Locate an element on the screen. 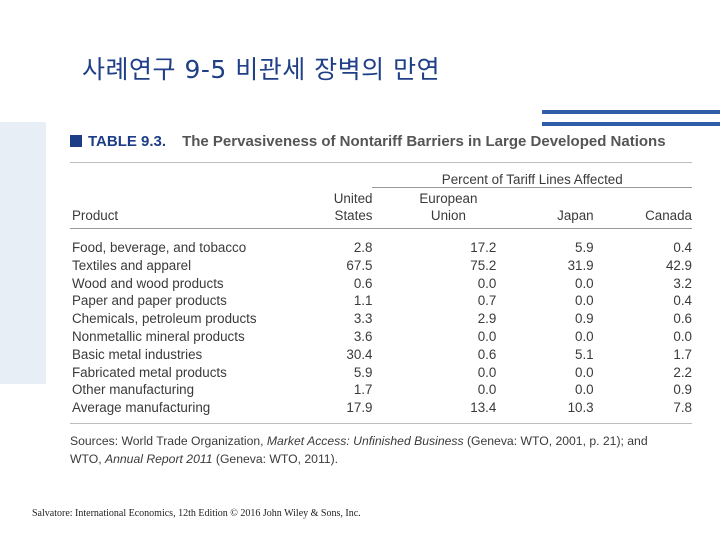 This screenshot has height=540, width=720. source-title-annual-report: Annual Report 2011 is located at coordinates (158, 458).